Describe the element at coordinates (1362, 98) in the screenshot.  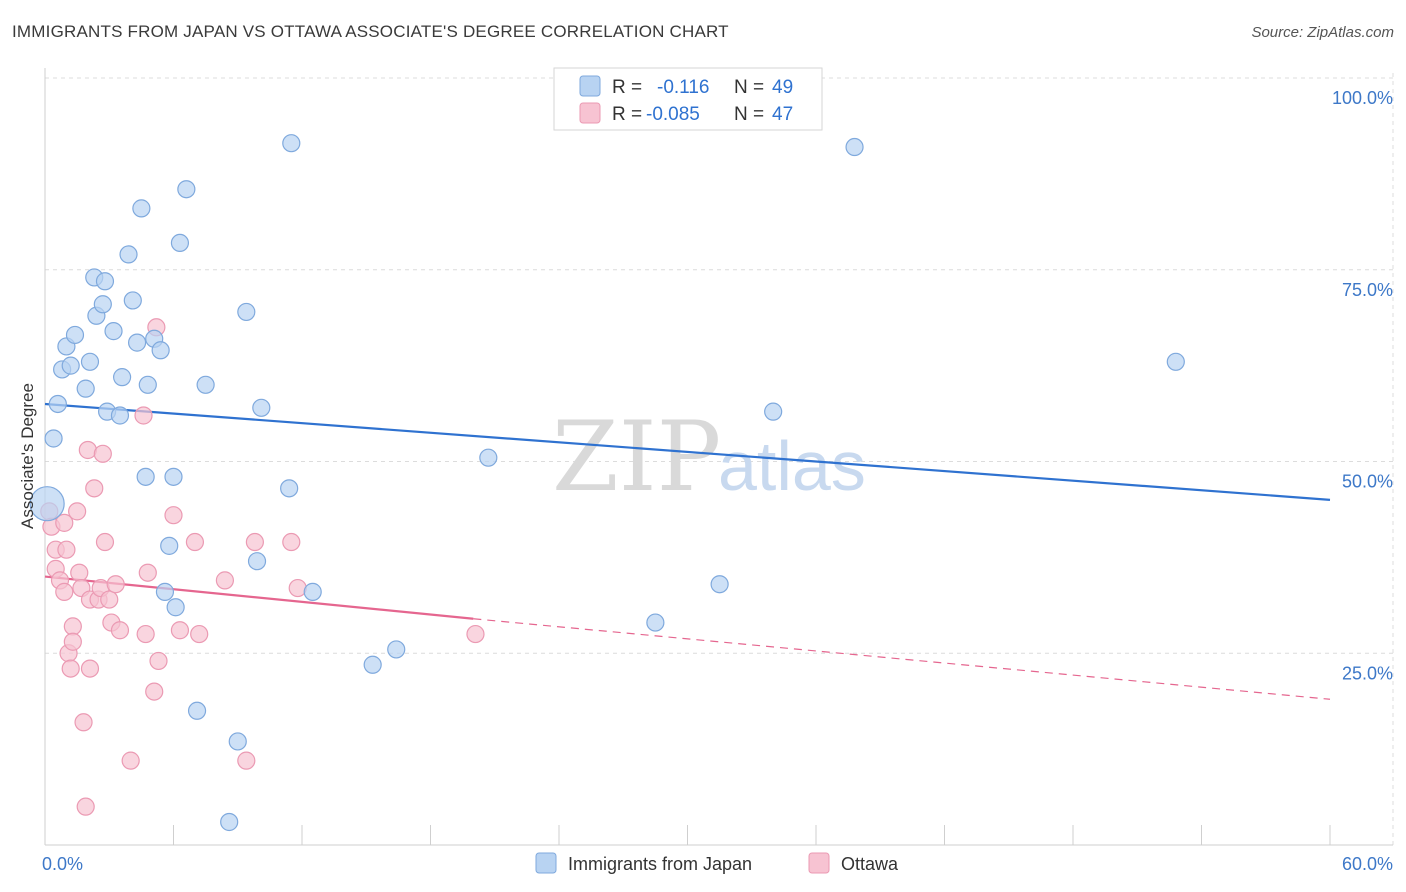
I see `y-tick-label: 100.0%` at that location.